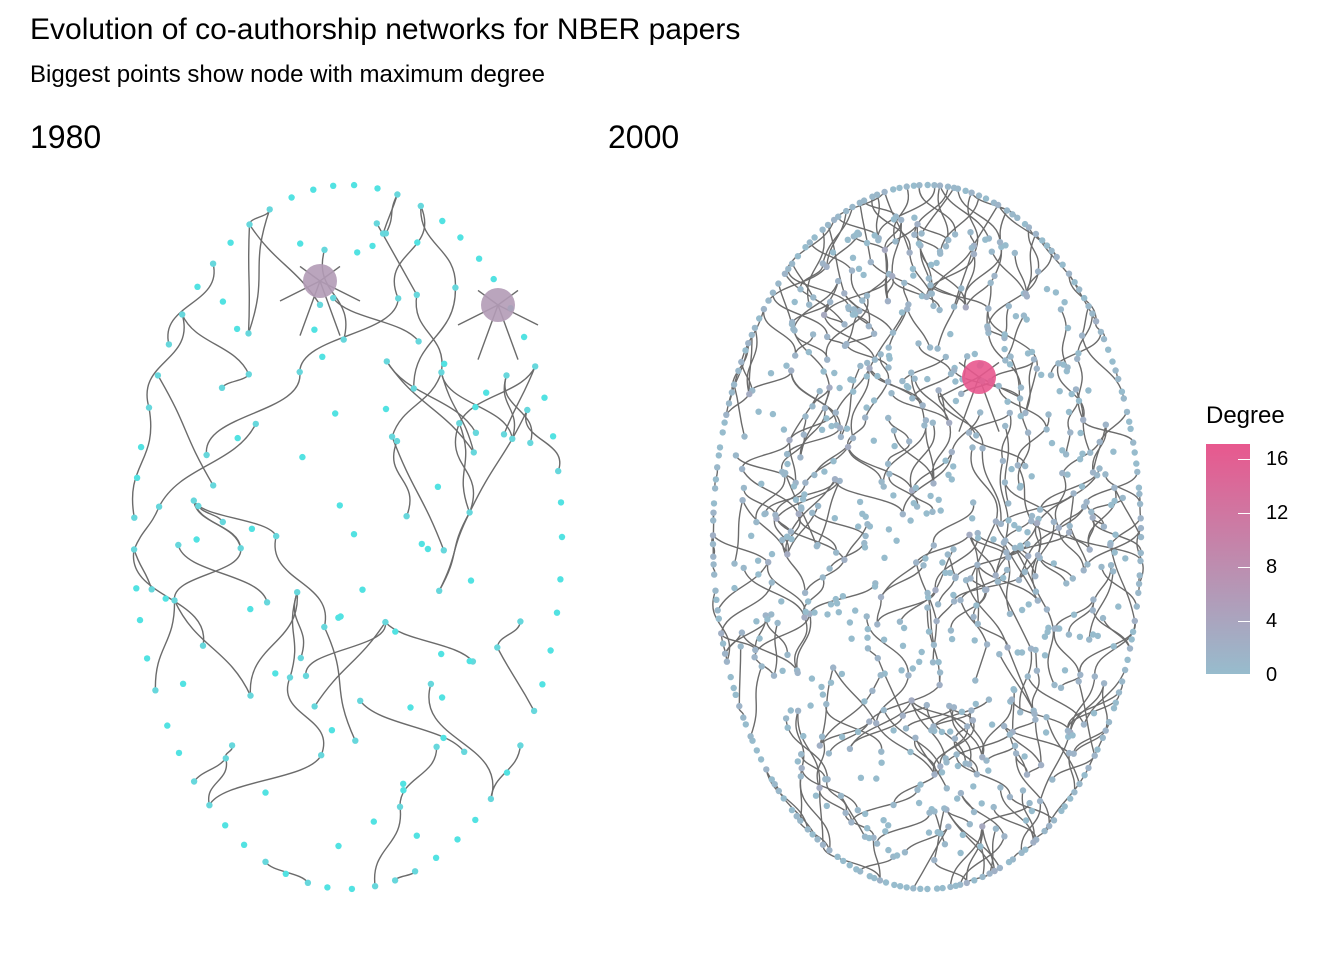  What do you see at coordinates (1245, 415) in the screenshot?
I see `legend-title: Degree` at bounding box center [1245, 415].